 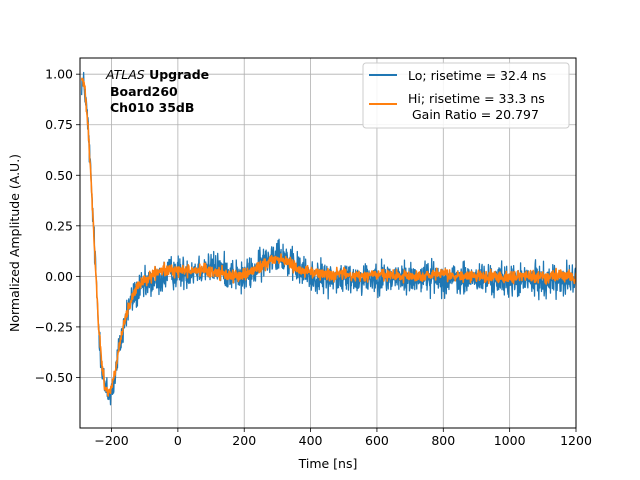 I want to click on x-tick-label: 0, so click(x=178, y=440).